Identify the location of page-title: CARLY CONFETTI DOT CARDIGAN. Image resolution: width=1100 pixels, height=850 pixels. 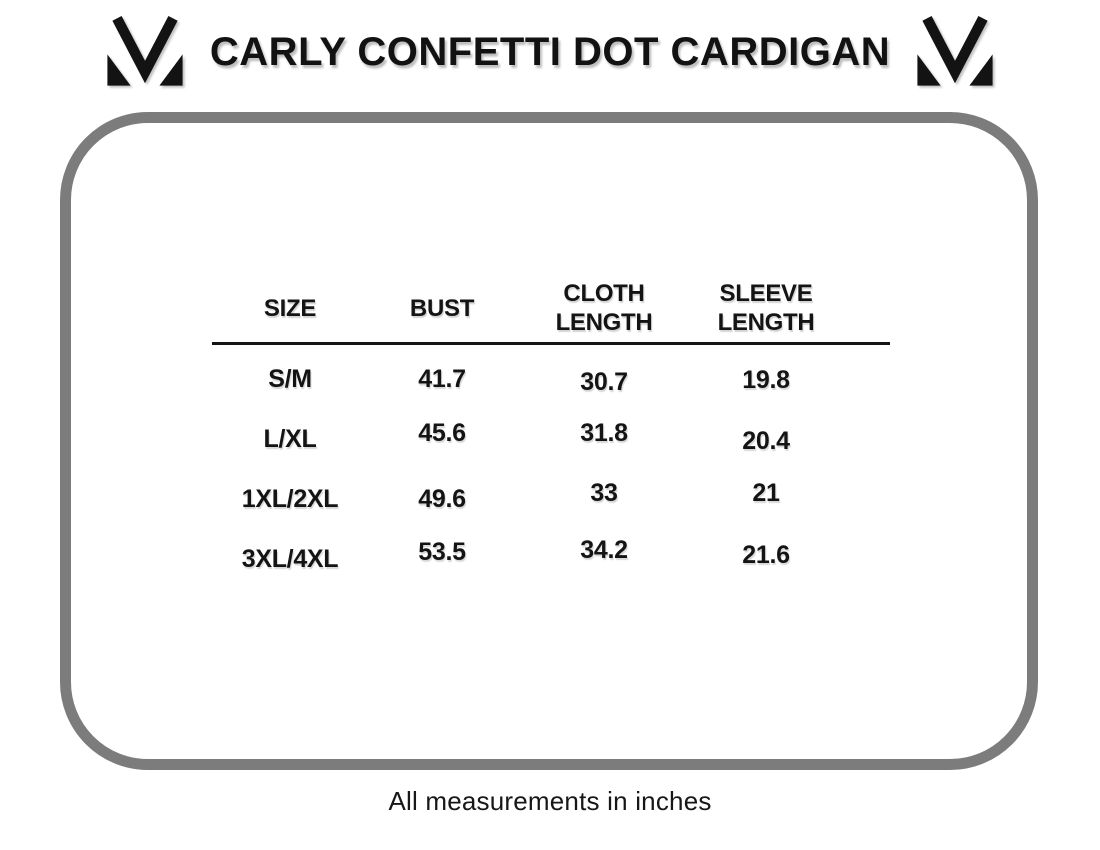
(550, 51).